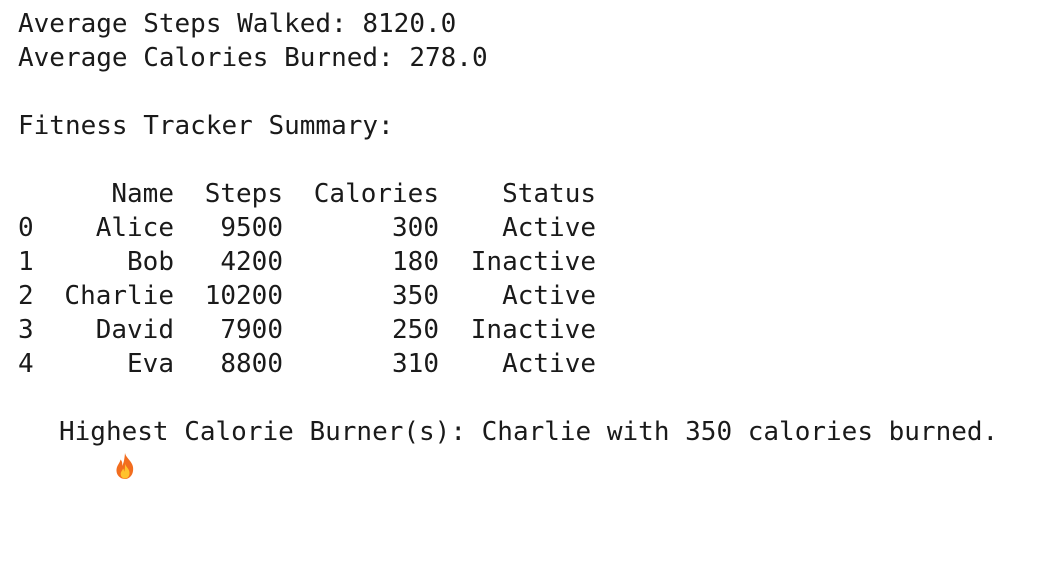 This screenshot has height=585, width=1054. I want to click on table-header-row: Name Steps Calories Status, so click(518, 194).